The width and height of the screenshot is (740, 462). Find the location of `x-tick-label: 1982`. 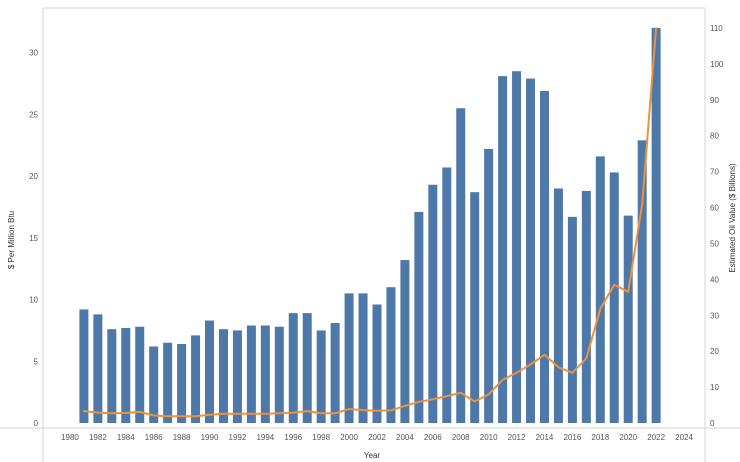

x-tick-label: 1982 is located at coordinates (98, 437).